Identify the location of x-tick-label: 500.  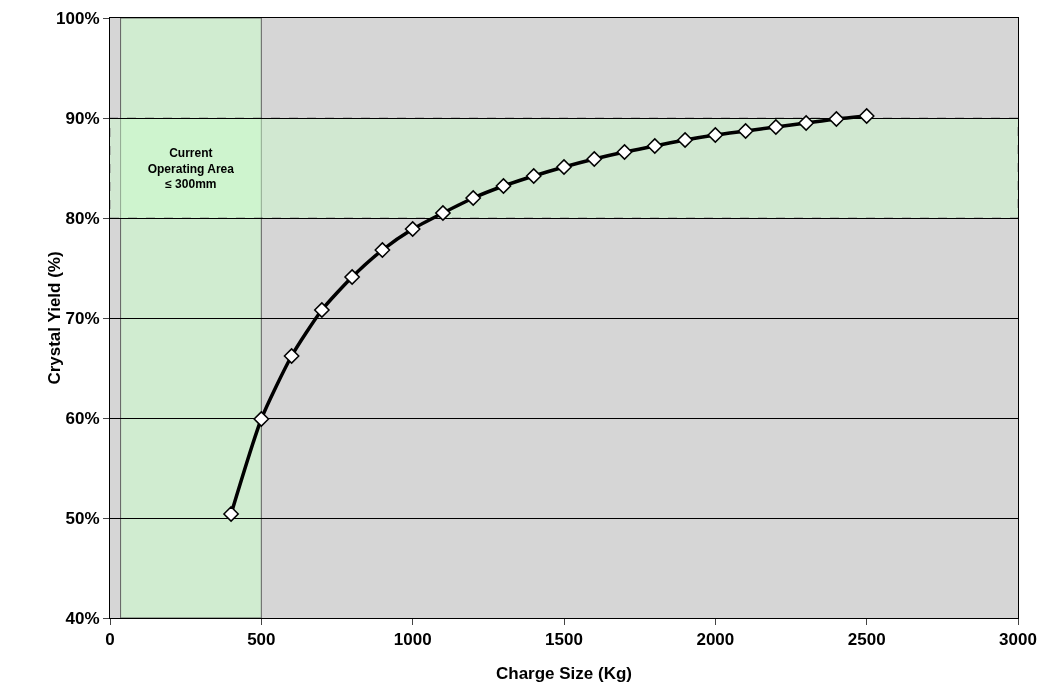
(261, 640).